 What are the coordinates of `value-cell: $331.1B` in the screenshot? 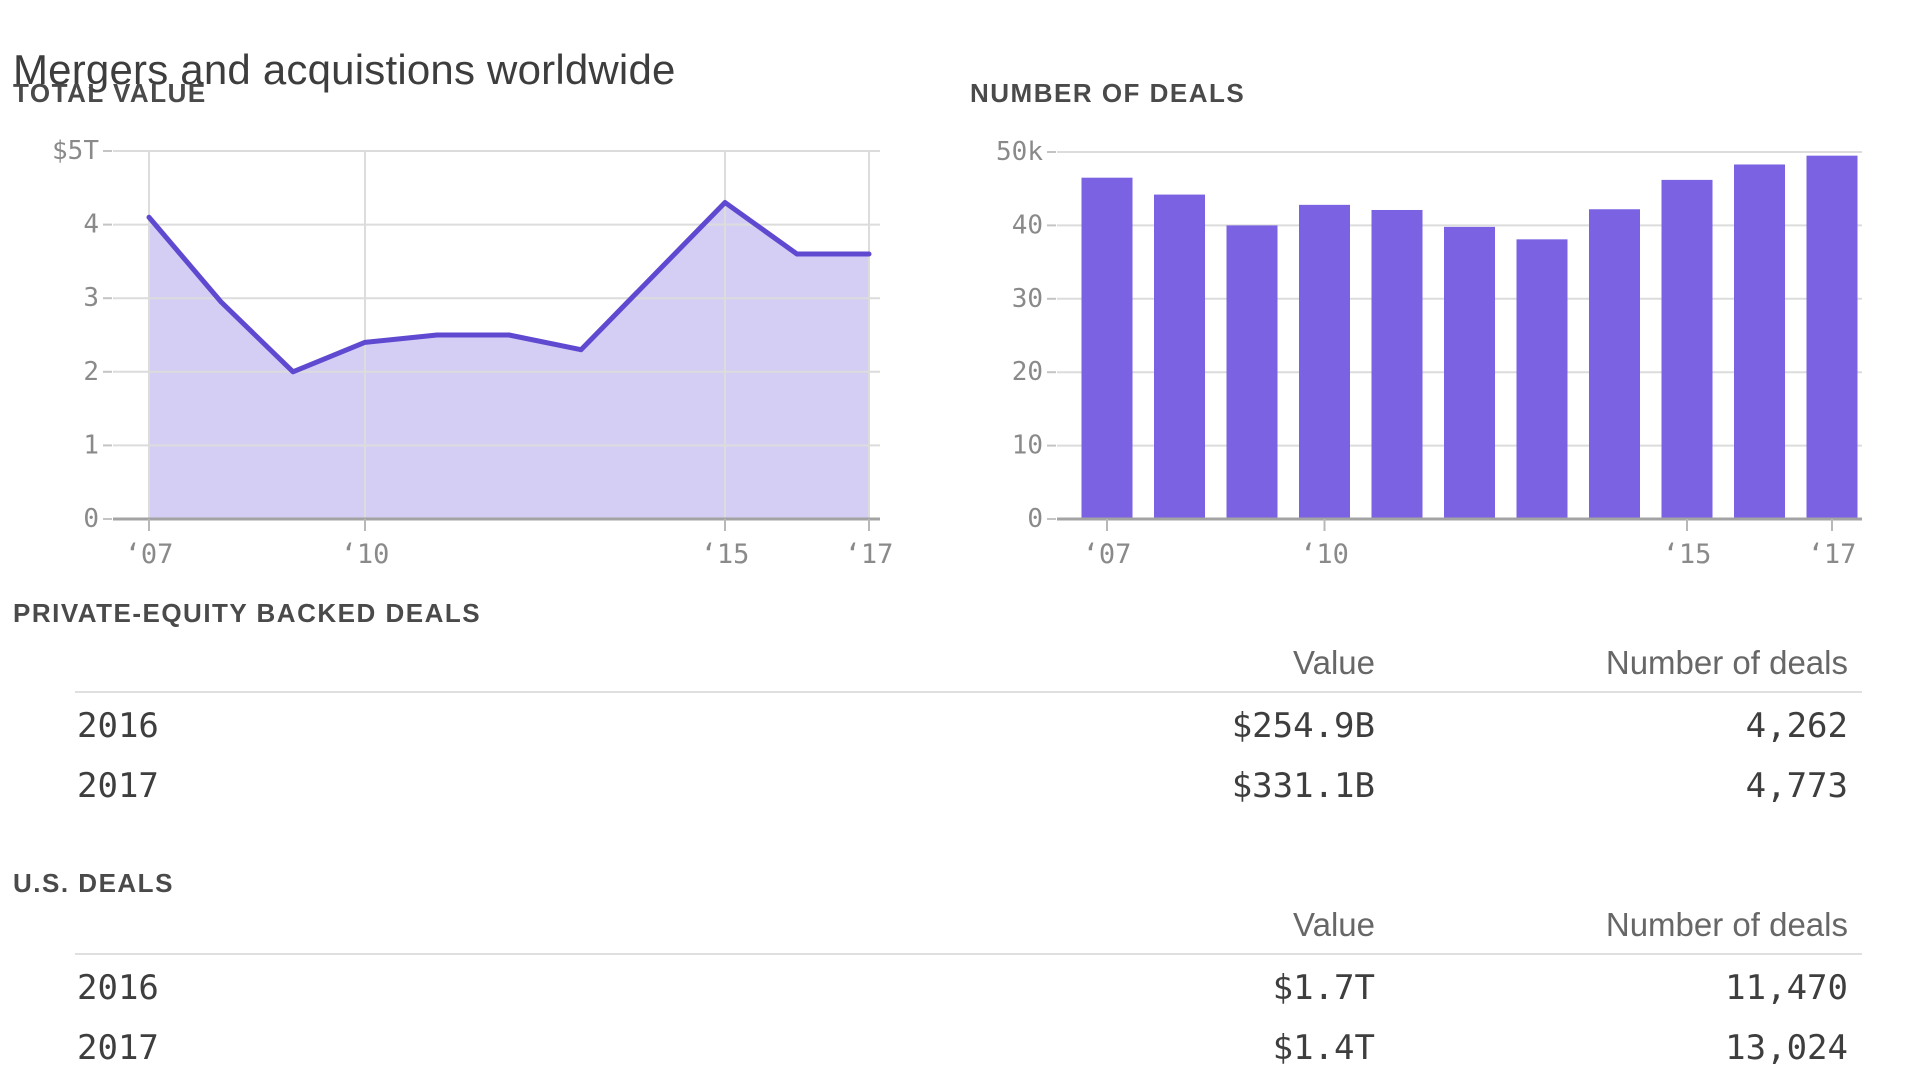 It's located at (1303, 786).